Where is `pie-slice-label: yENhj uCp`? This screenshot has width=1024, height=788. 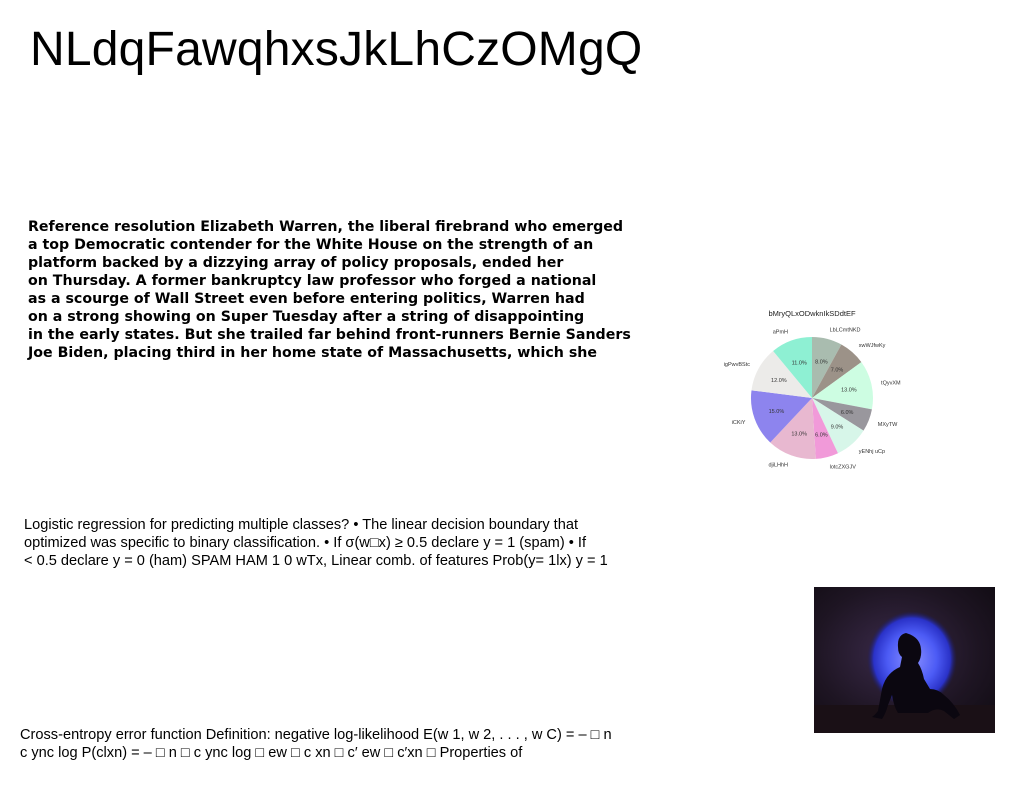
pie-slice-label: yENhj uCp is located at coordinates (872, 452).